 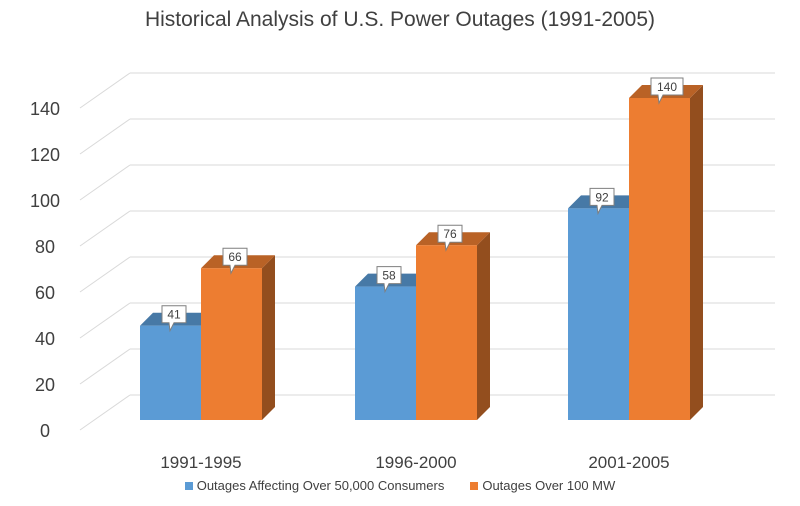 I want to click on y-tick-label: 40, so click(x=45, y=339).